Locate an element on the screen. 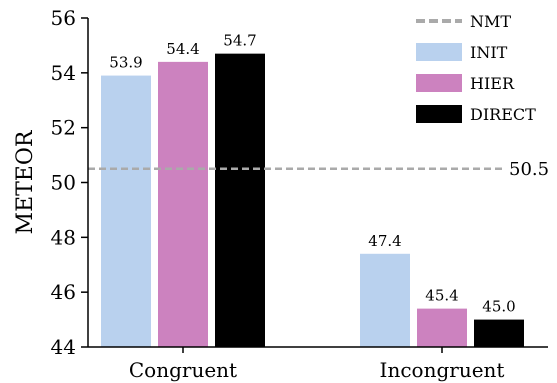 Image resolution: width=557 pixels, height=383 pixels. bar-init-incongruent is located at coordinates (385, 300).